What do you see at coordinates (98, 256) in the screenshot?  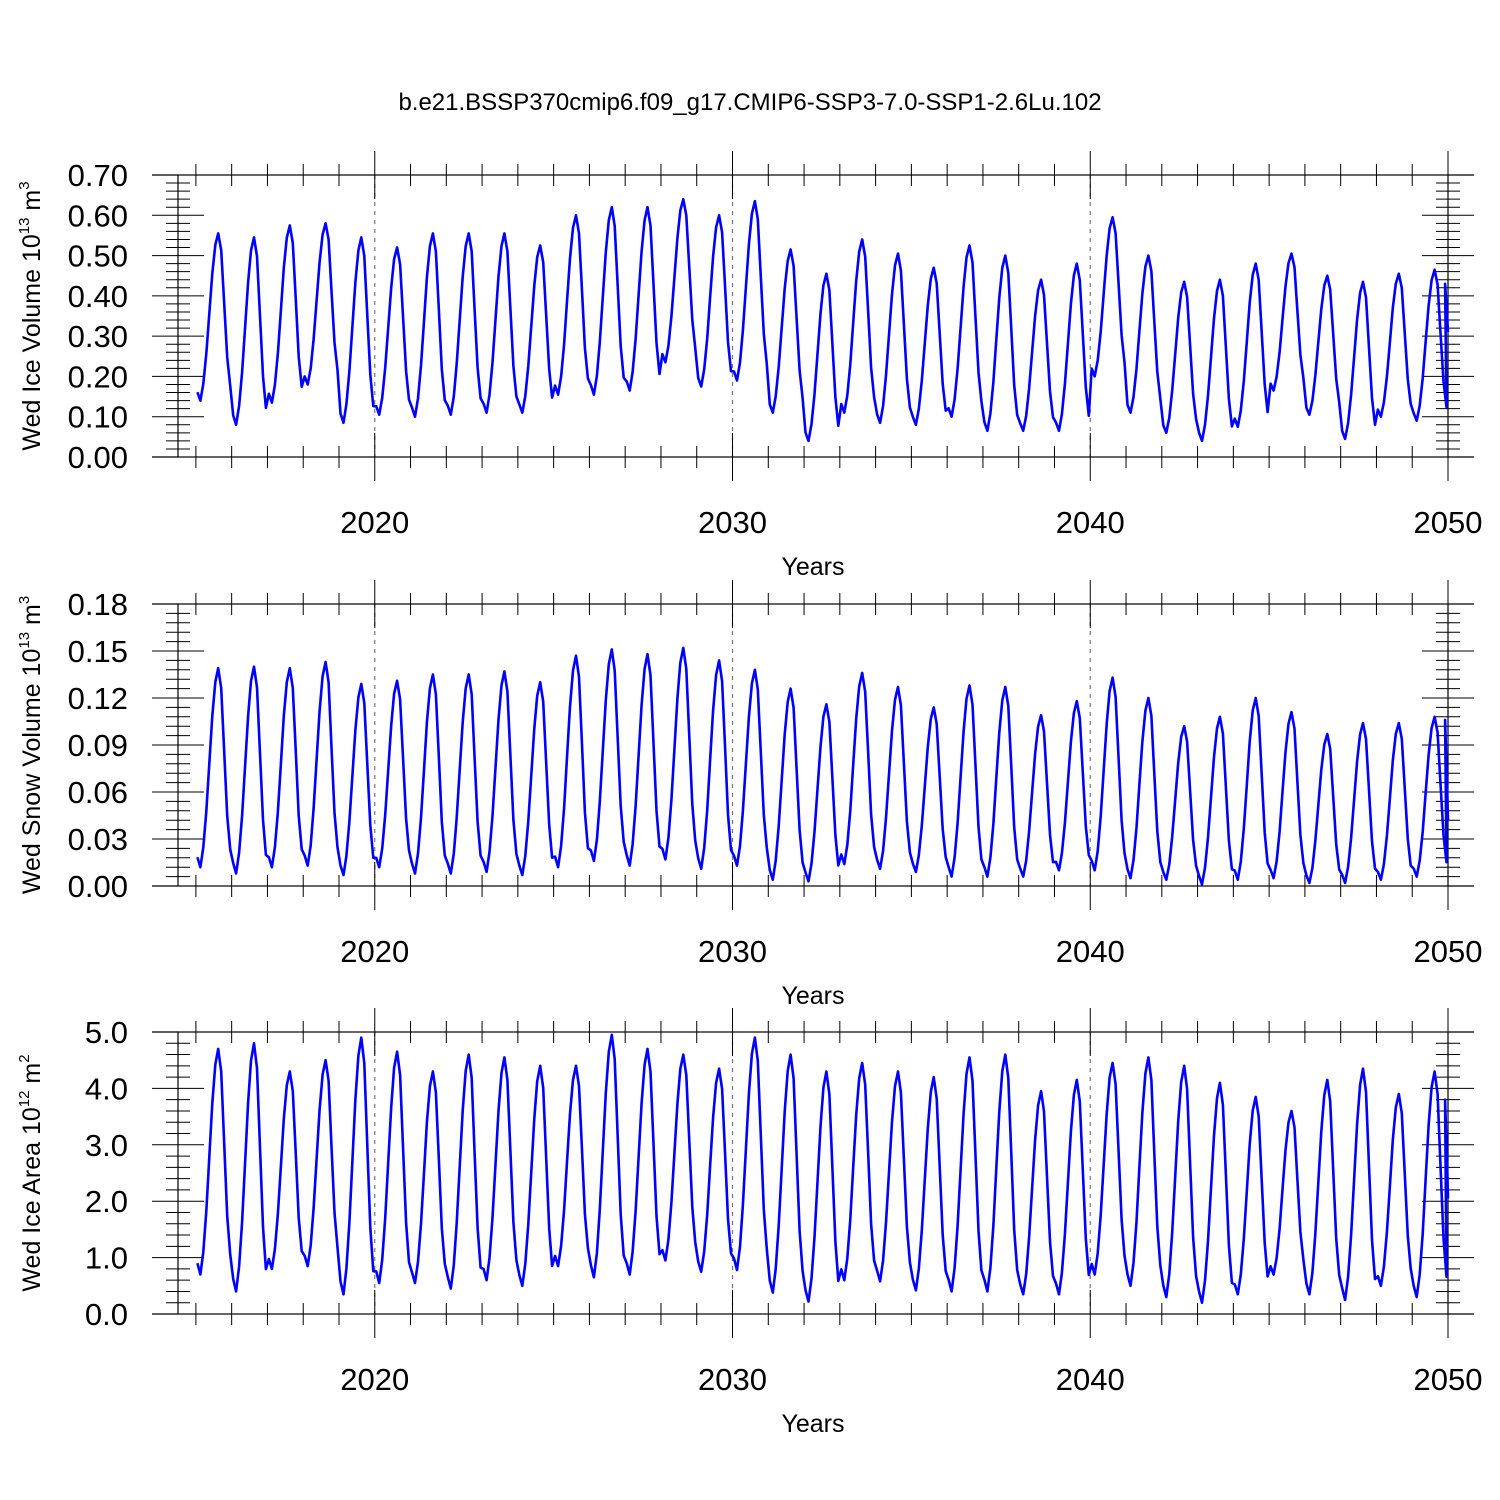 I see `ytick-label: 0.50` at bounding box center [98, 256].